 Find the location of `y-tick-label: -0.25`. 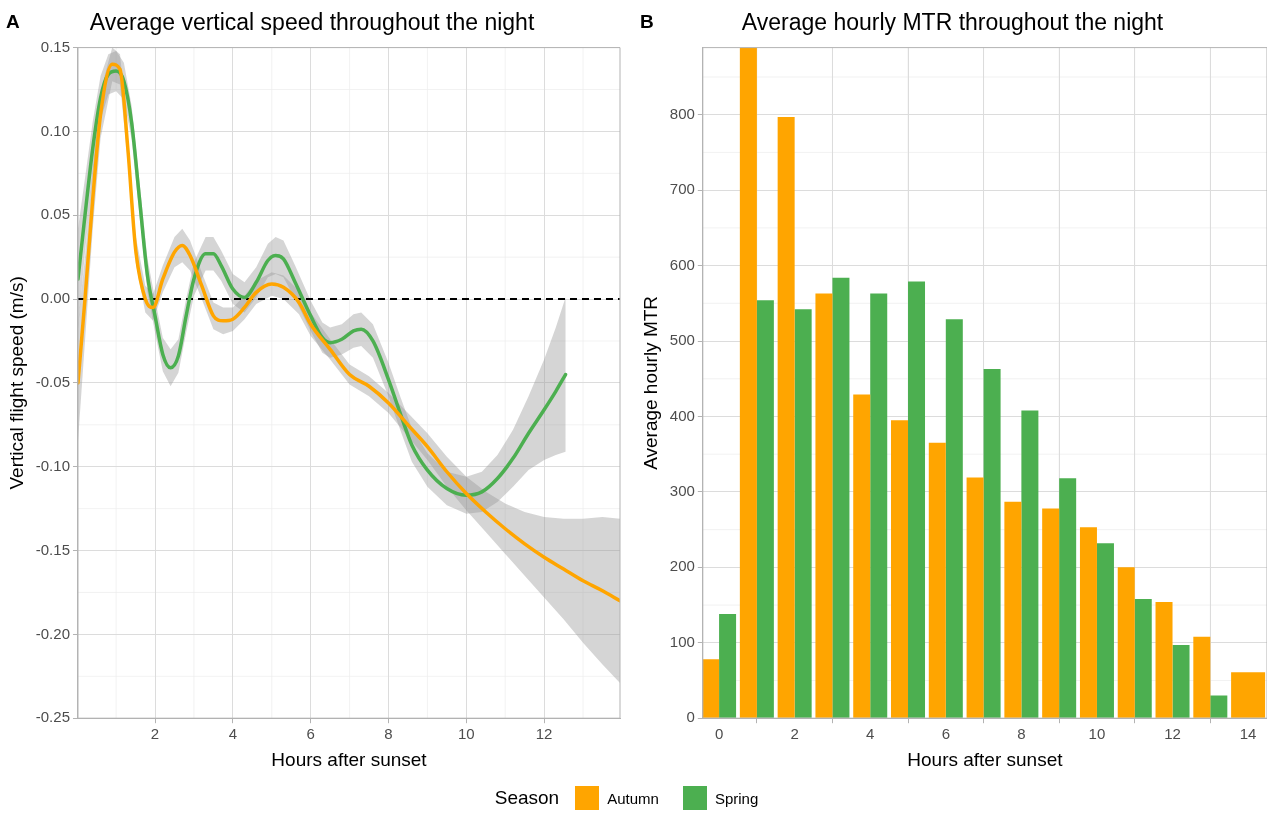

y-tick-label: -0.25 is located at coordinates (52, 717).